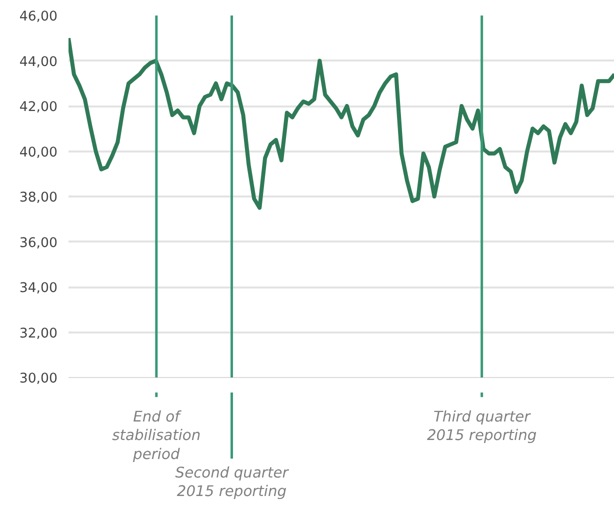  Describe the element at coordinates (38, 334) in the screenshot. I see `y-tick-label: 32,00` at that location.